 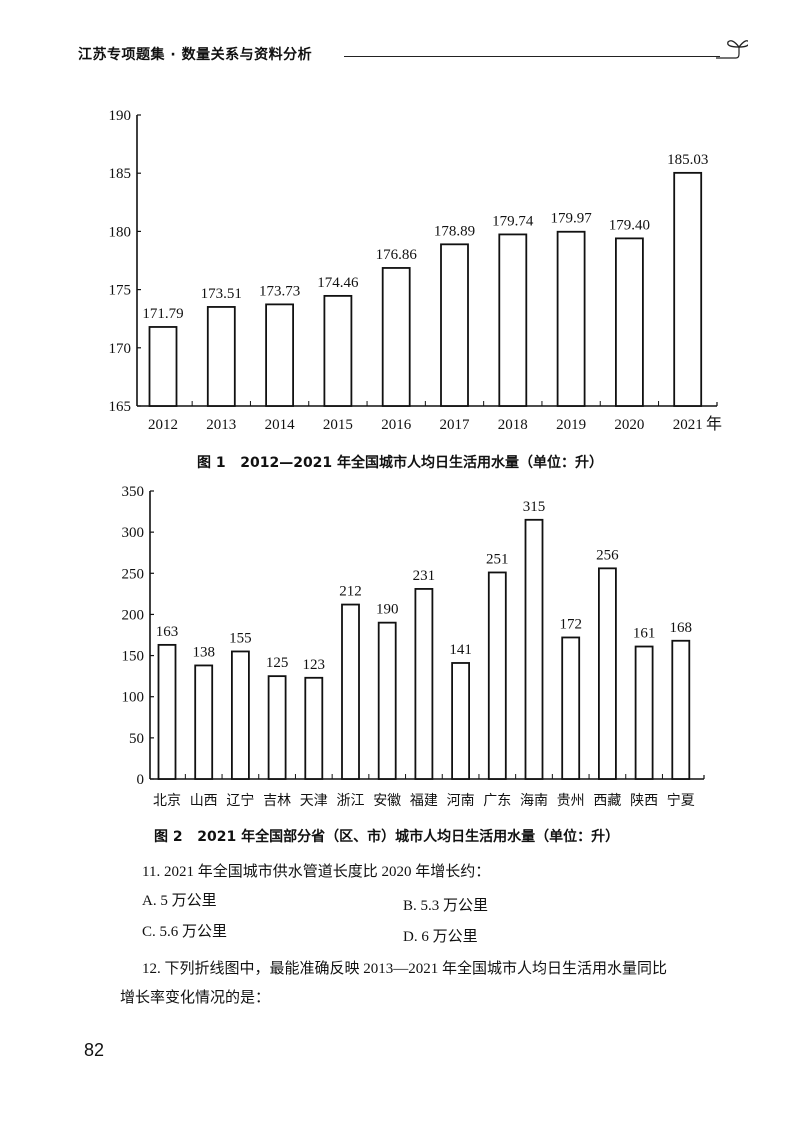 I want to click on bar-value-label: 212, so click(x=350, y=592).